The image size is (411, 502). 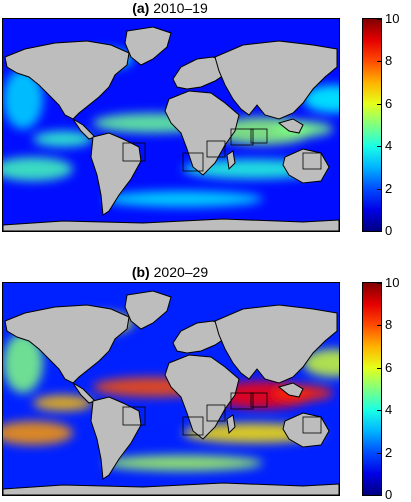 I want to click on panel-a-label: (a), so click(x=141, y=8).